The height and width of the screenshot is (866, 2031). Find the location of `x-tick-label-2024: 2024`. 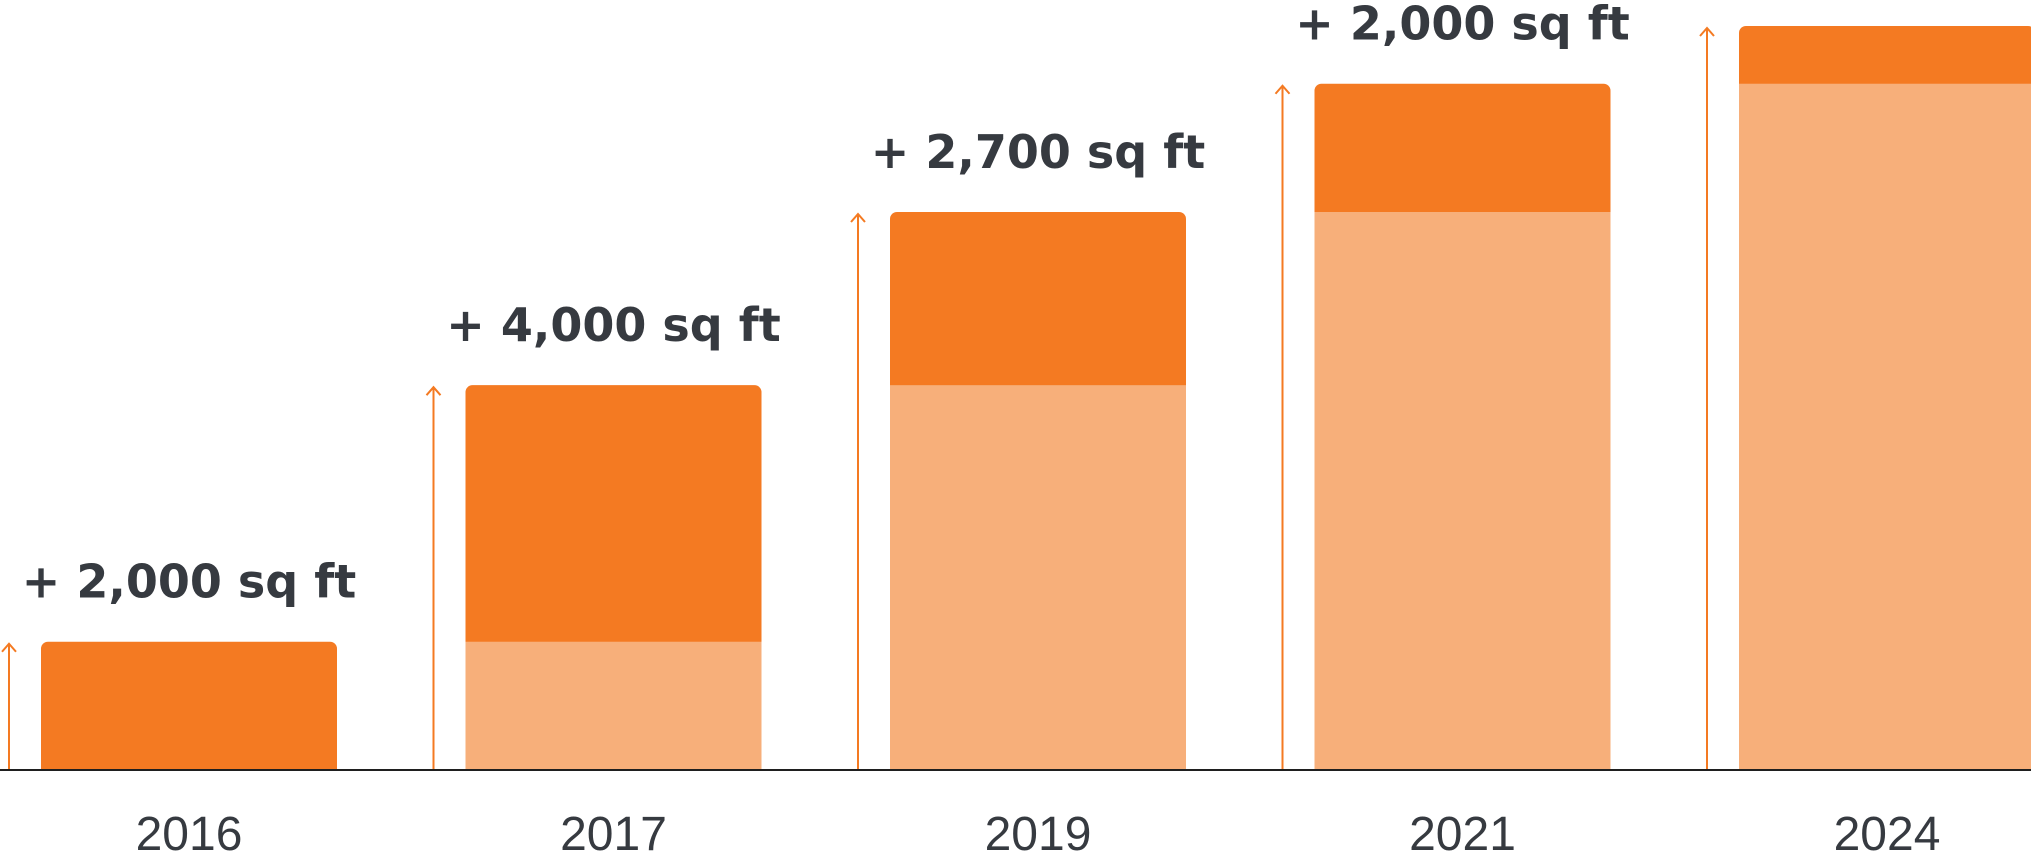

x-tick-label-2024: 2024 is located at coordinates (1887, 834).